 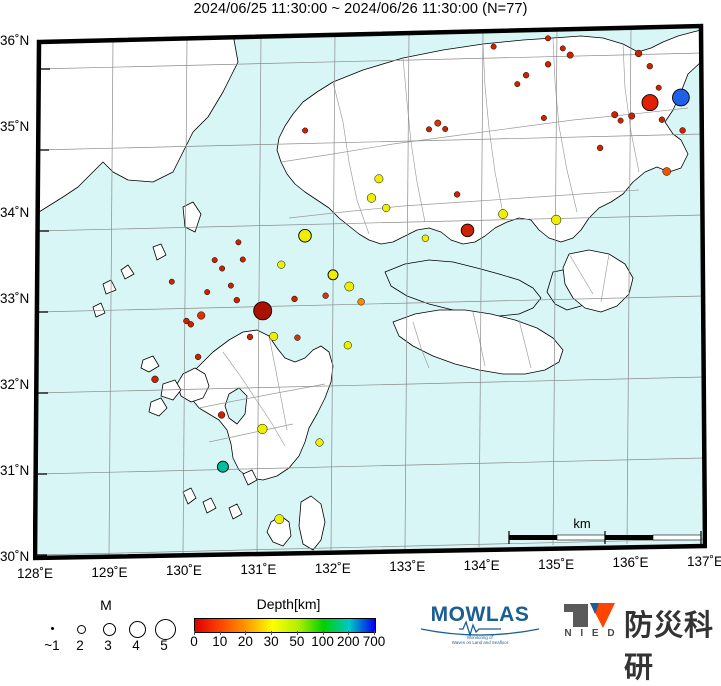 What do you see at coordinates (591, 633) in the screenshot?
I see `nied-wordmark: N I E D` at bounding box center [591, 633].